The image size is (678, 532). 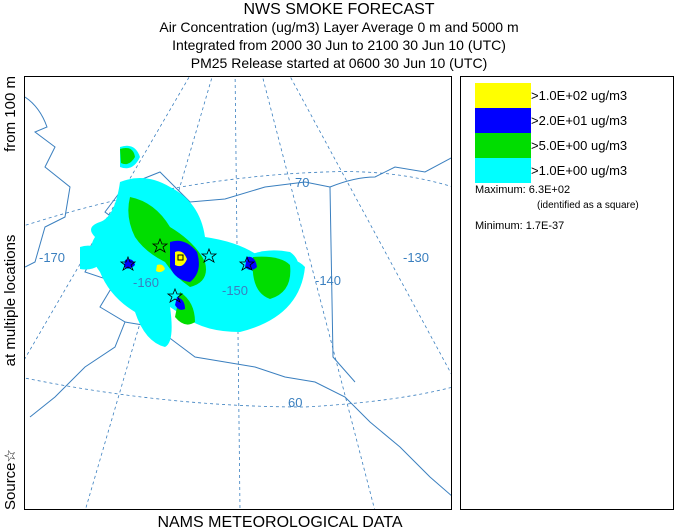 I want to click on plume-yellow-west, so click(x=160, y=268).